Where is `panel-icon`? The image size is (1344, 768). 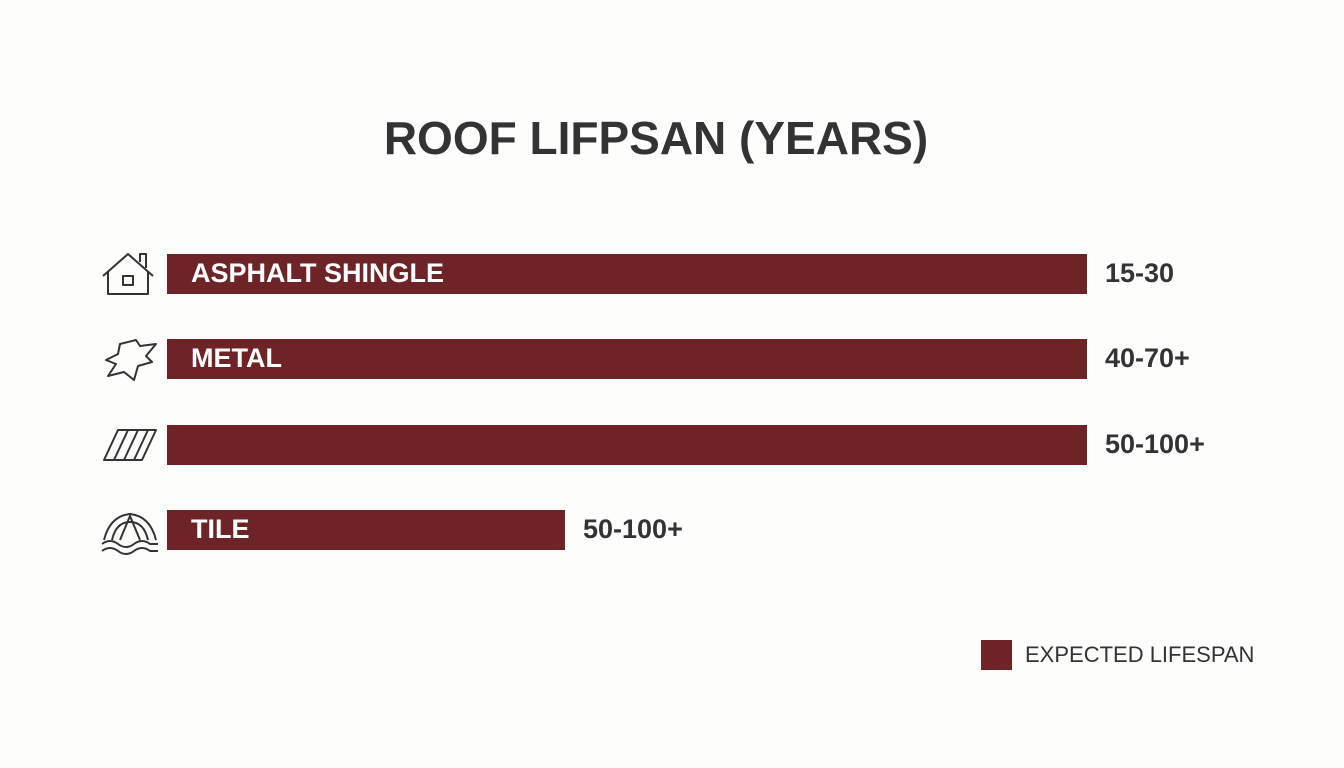
panel-icon is located at coordinates (130, 445).